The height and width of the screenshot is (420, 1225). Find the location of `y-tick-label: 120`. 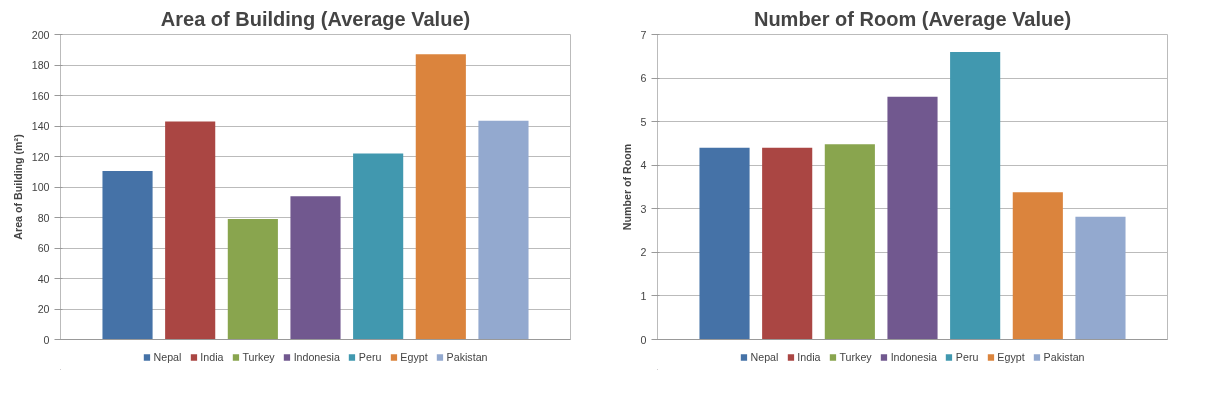

y-tick-label: 120 is located at coordinates (40, 156).